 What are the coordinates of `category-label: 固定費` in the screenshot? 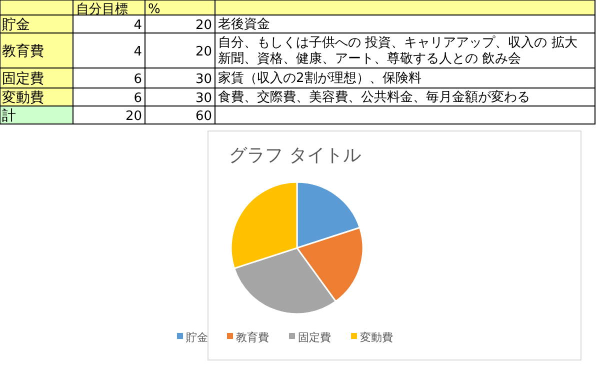 It's located at (23, 79).